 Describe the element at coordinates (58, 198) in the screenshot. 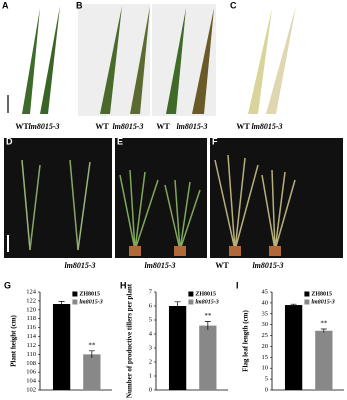

I see `photo-d` at that location.